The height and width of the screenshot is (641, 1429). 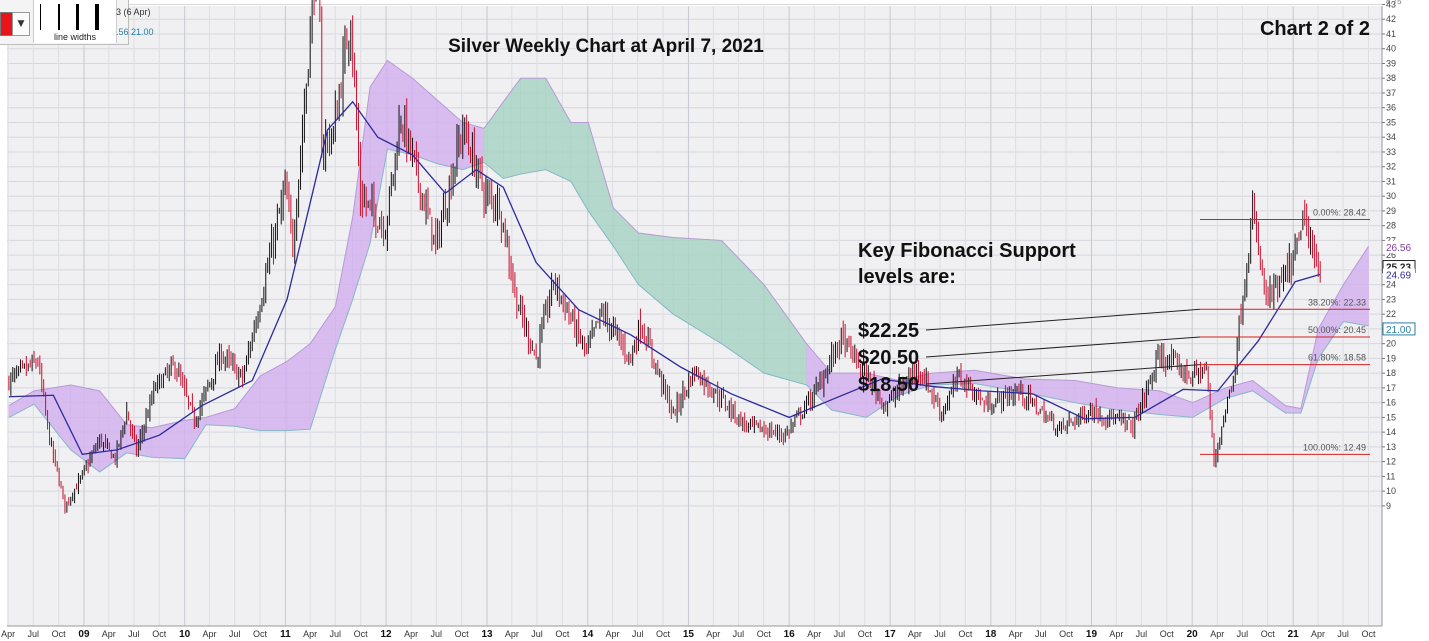 What do you see at coordinates (1391, 417) in the screenshot?
I see `y-tick-label: 15` at bounding box center [1391, 417].